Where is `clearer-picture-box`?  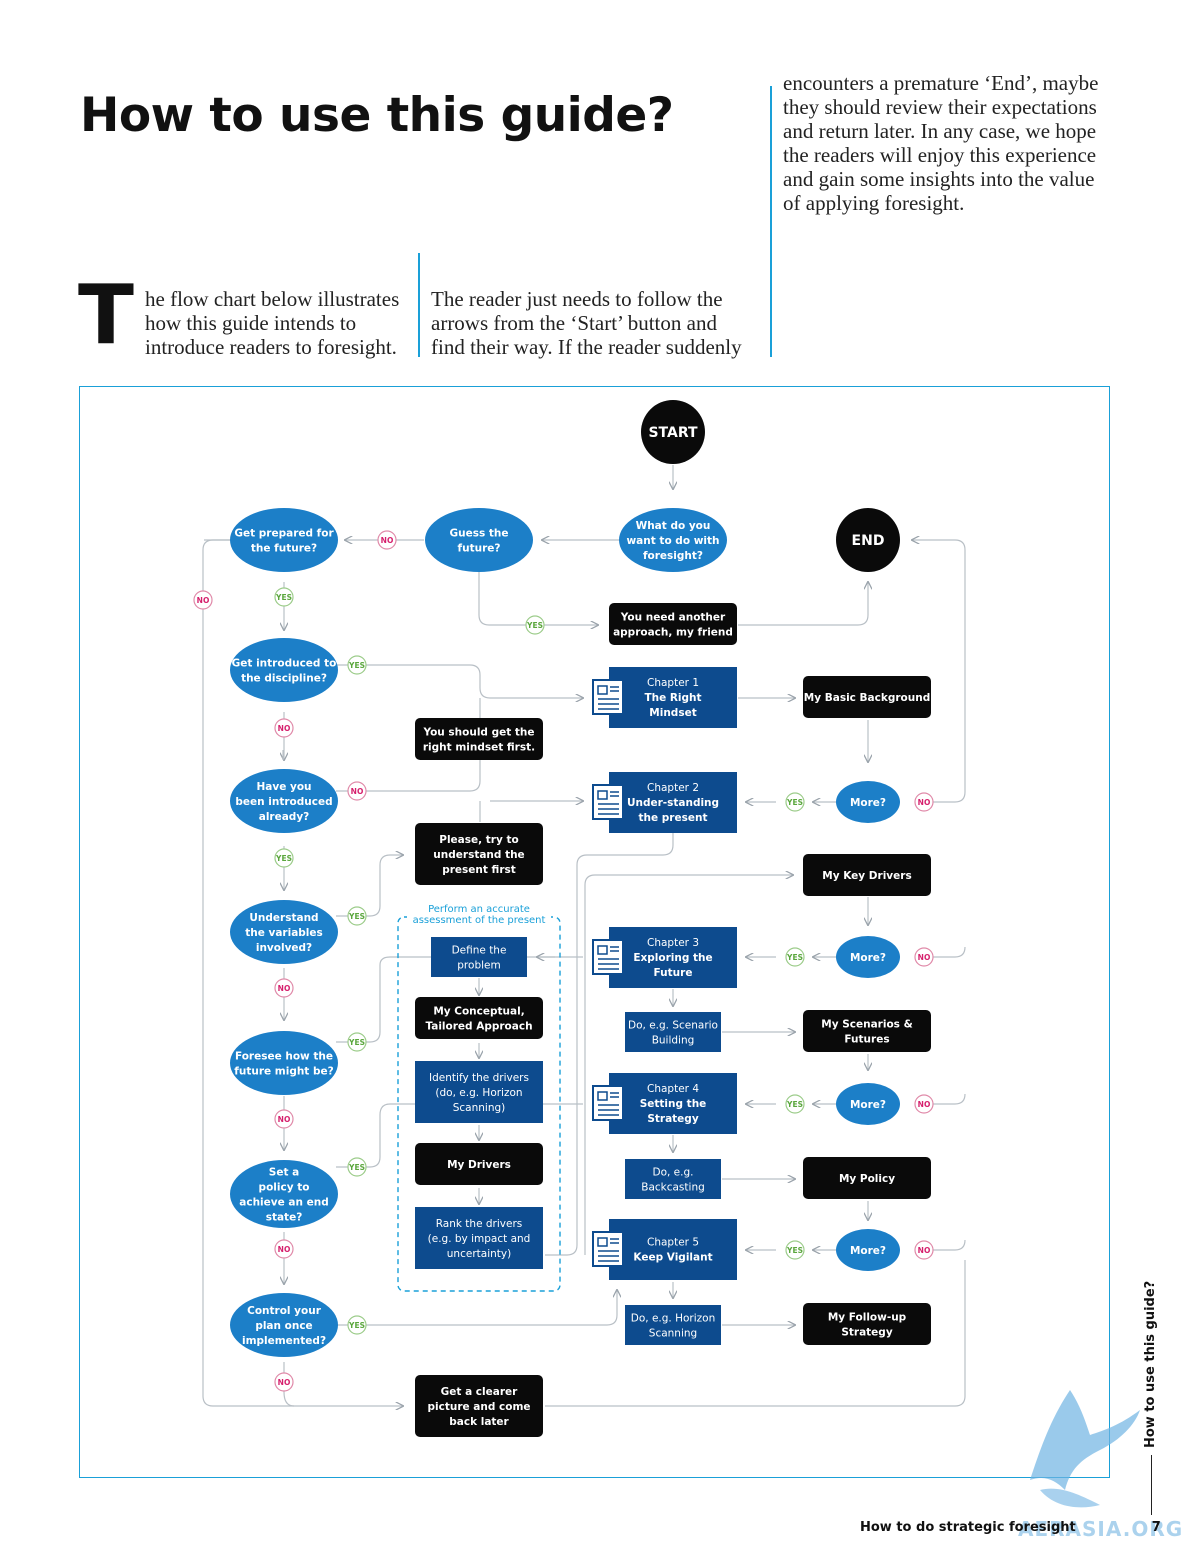
clearer-picture-box is located at coordinates (479, 1406).